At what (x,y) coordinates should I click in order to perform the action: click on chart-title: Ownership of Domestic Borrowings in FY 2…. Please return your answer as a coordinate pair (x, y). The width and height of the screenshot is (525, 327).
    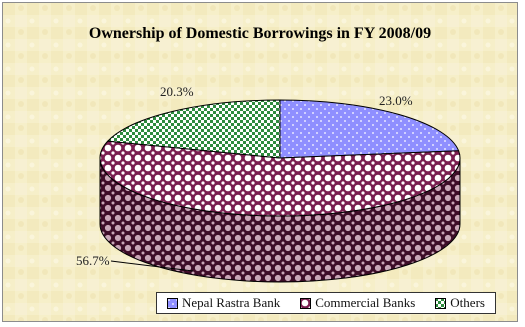
    Looking at the image, I should click on (260, 33).